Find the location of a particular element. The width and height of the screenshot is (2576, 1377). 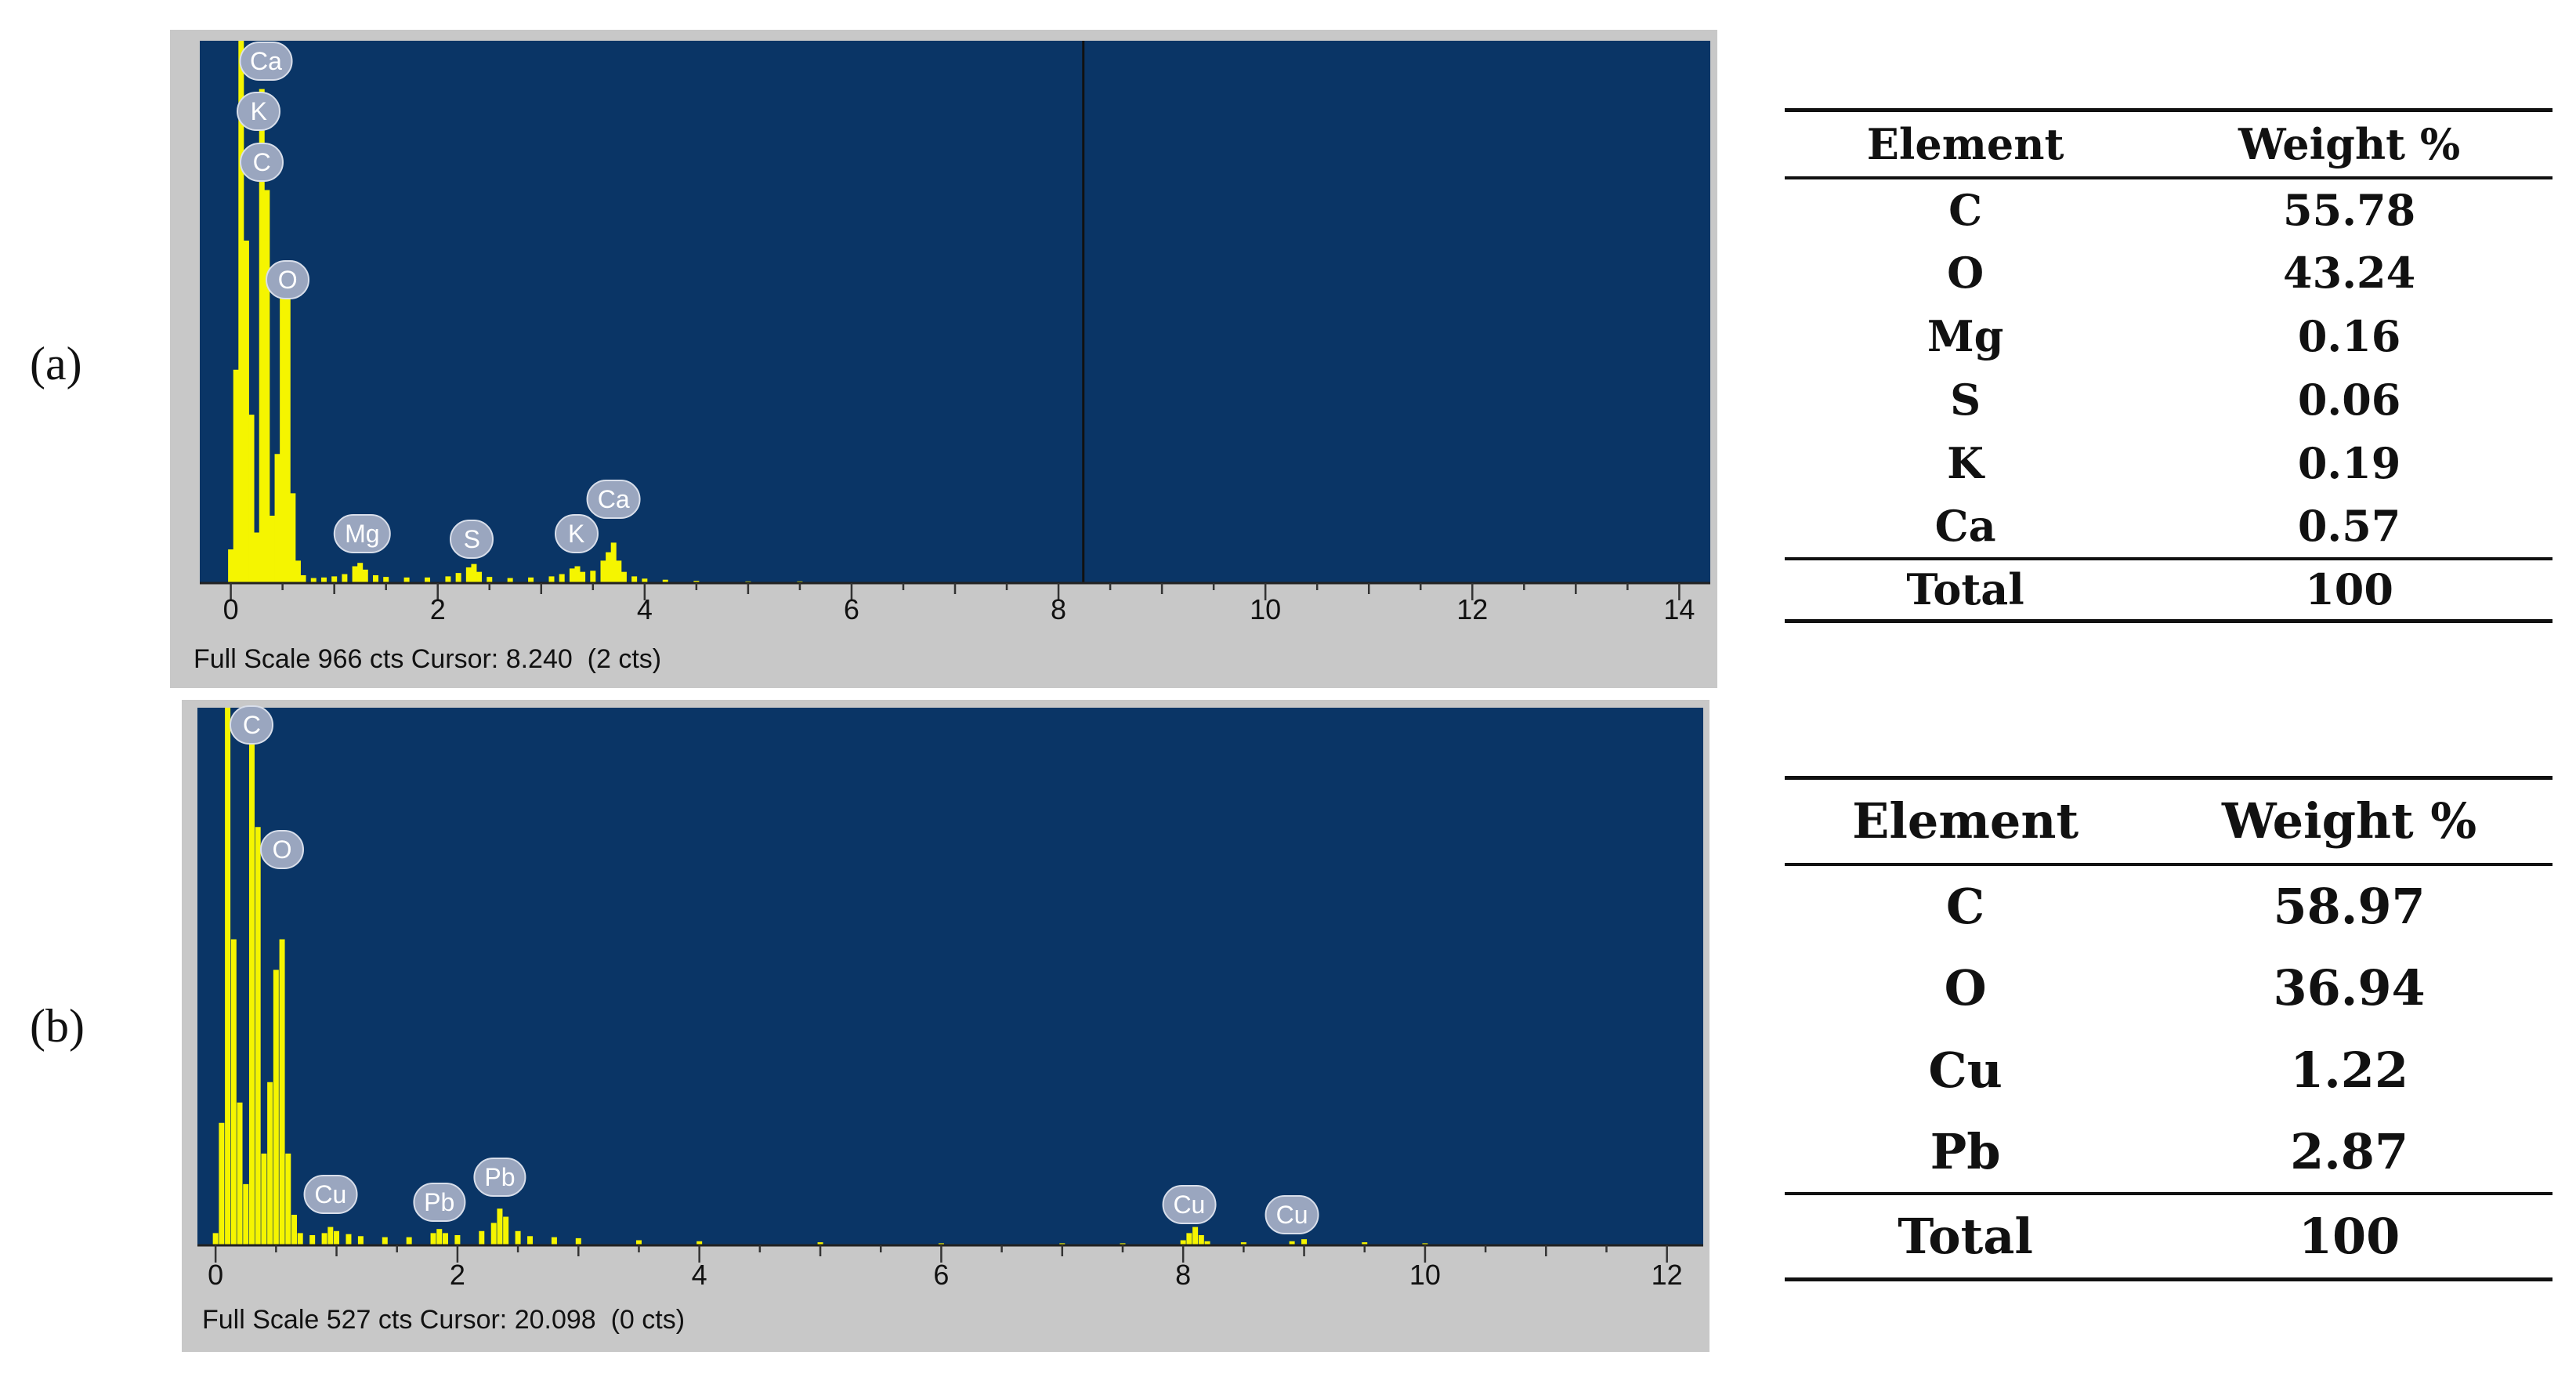

element-cell: Pb is located at coordinates (1965, 1151).